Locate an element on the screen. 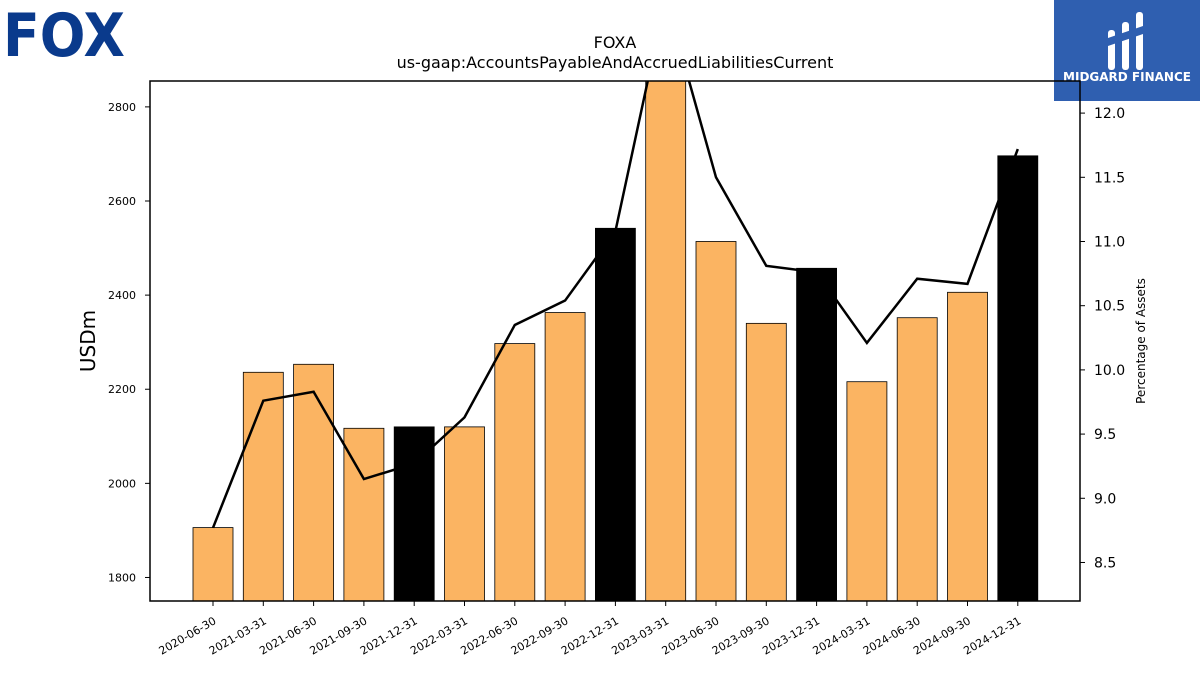  y-tick-label: 2400 is located at coordinates (122, 295).